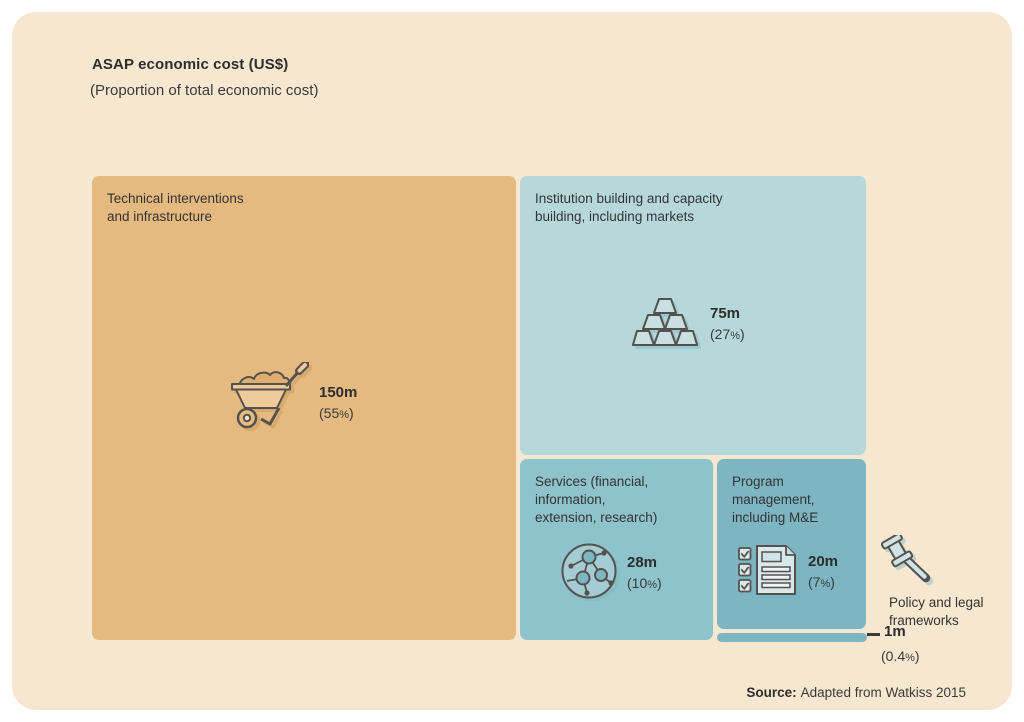 The image size is (1024, 722). I want to click on segment-value-group: 28m (10%), so click(644, 572).